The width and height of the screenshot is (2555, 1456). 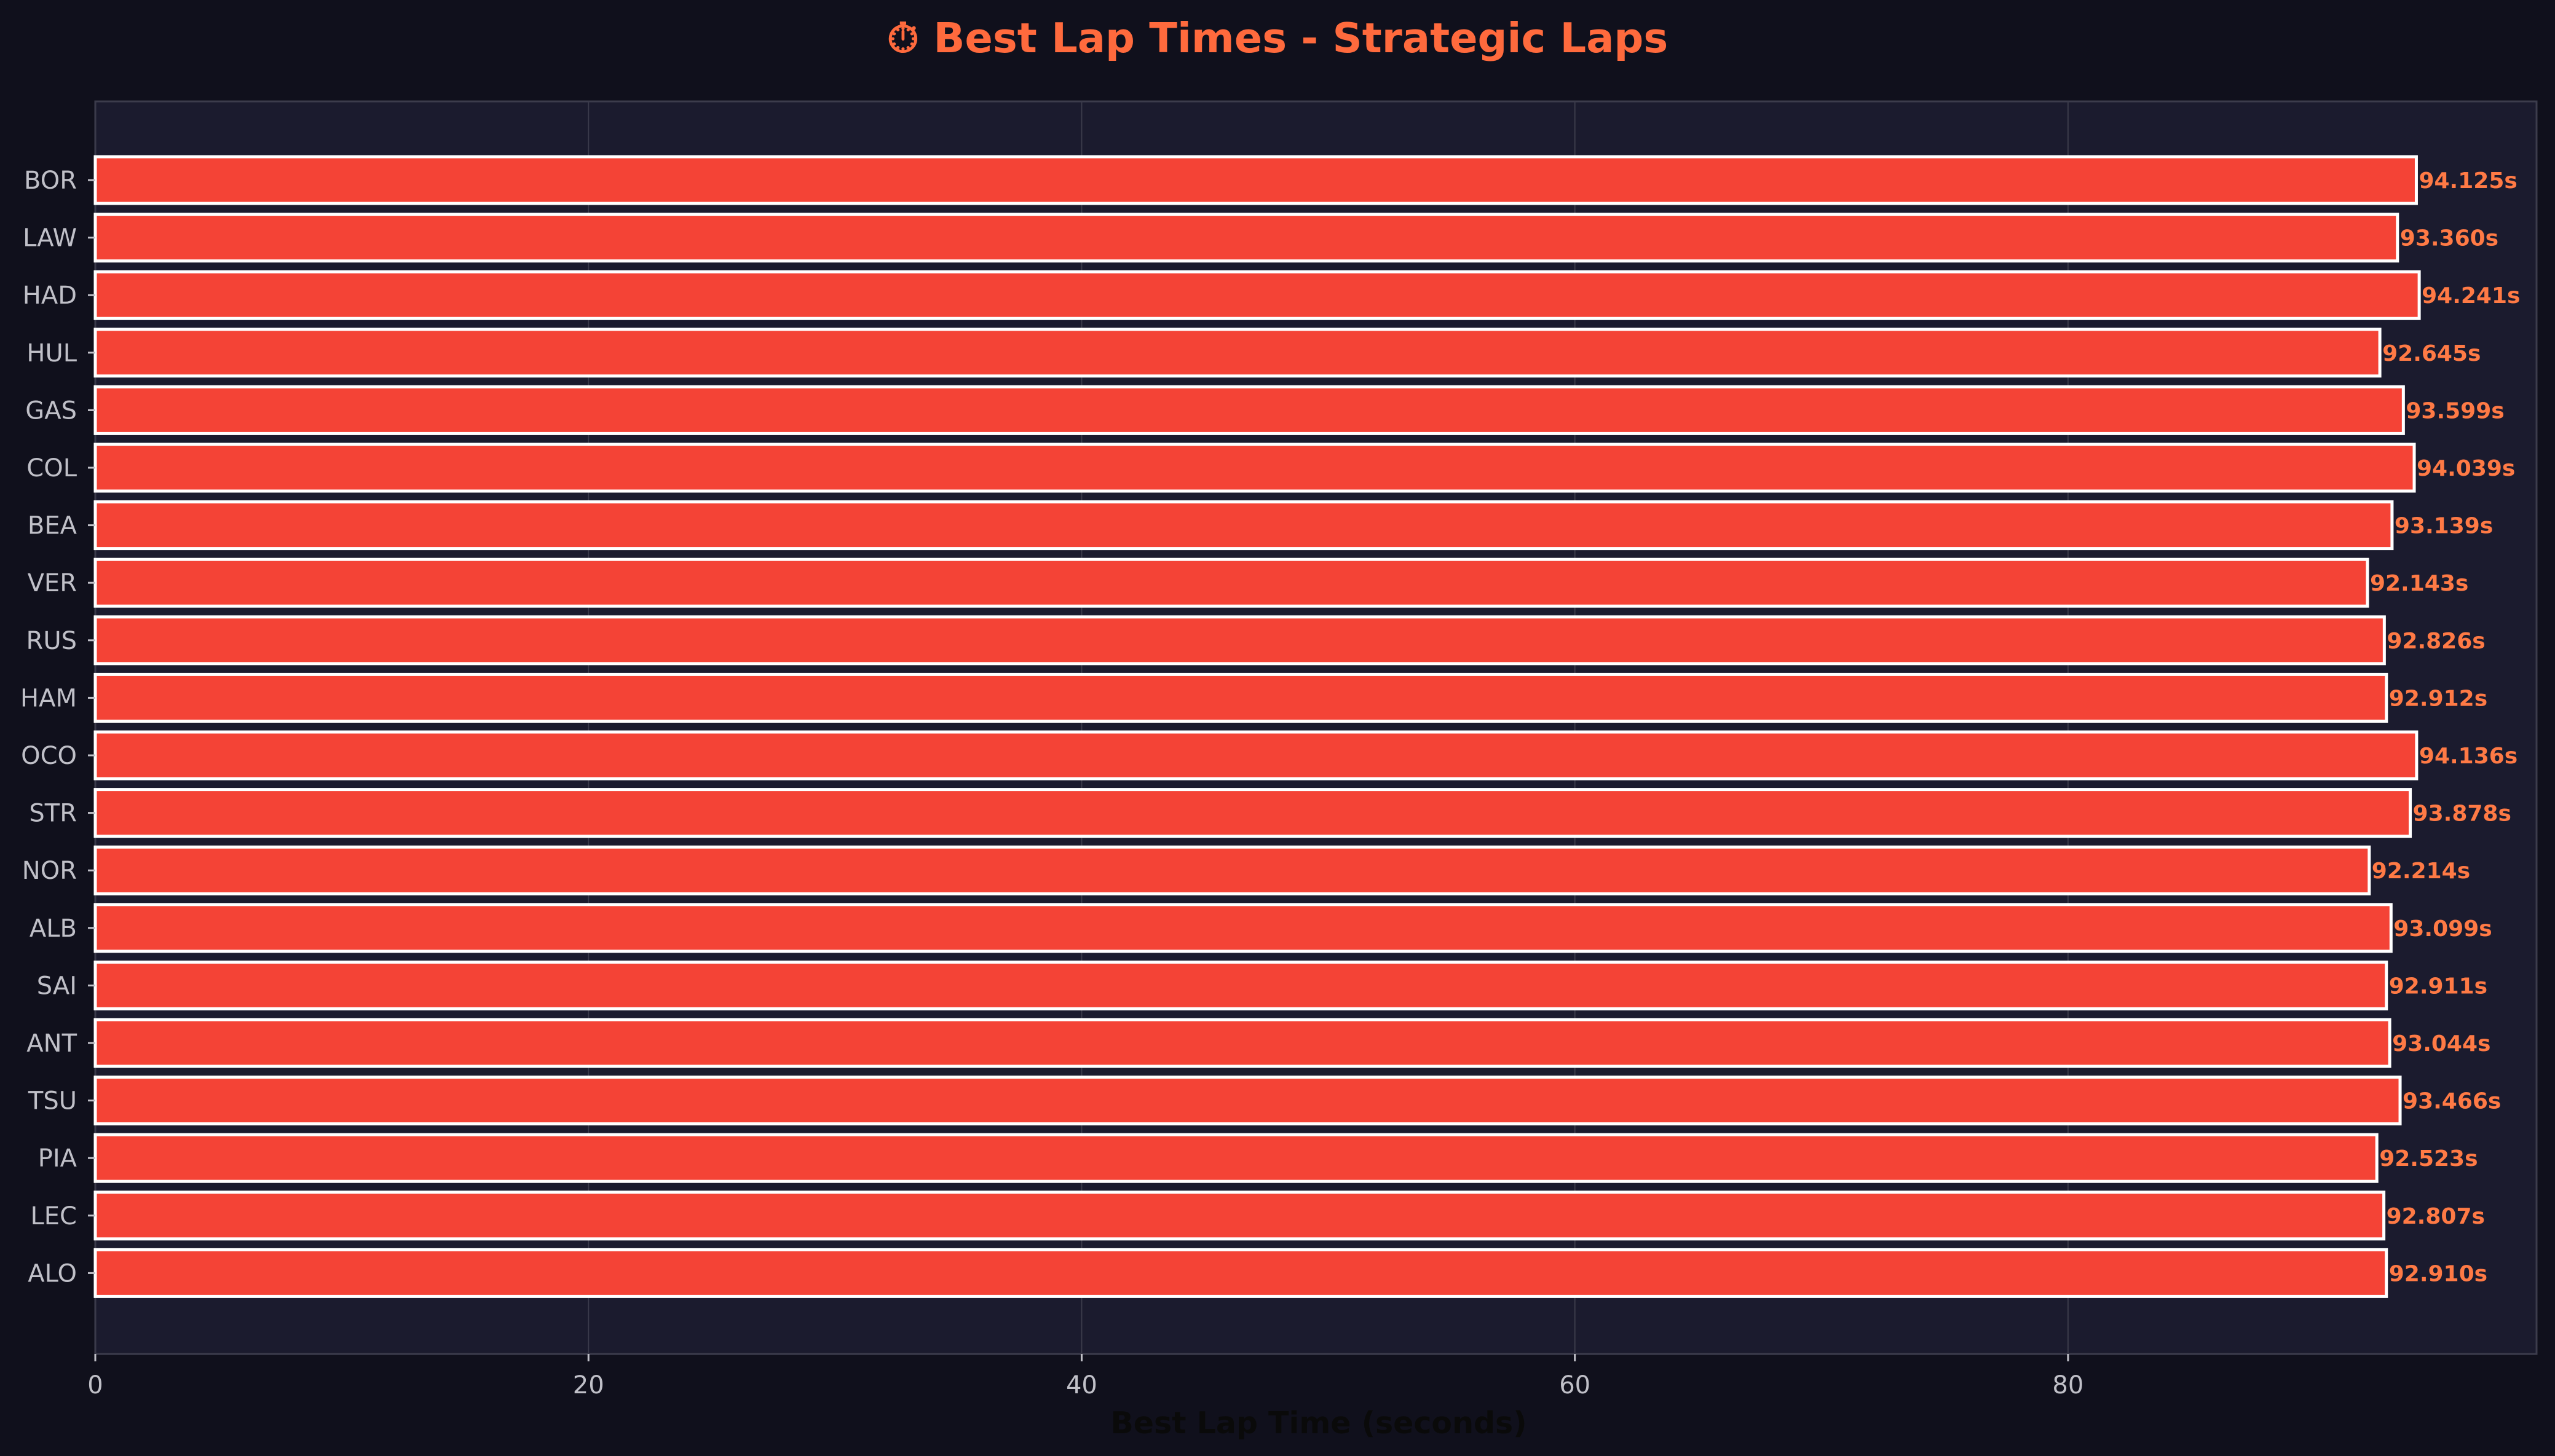 I want to click on bar-oco, so click(x=1256, y=755).